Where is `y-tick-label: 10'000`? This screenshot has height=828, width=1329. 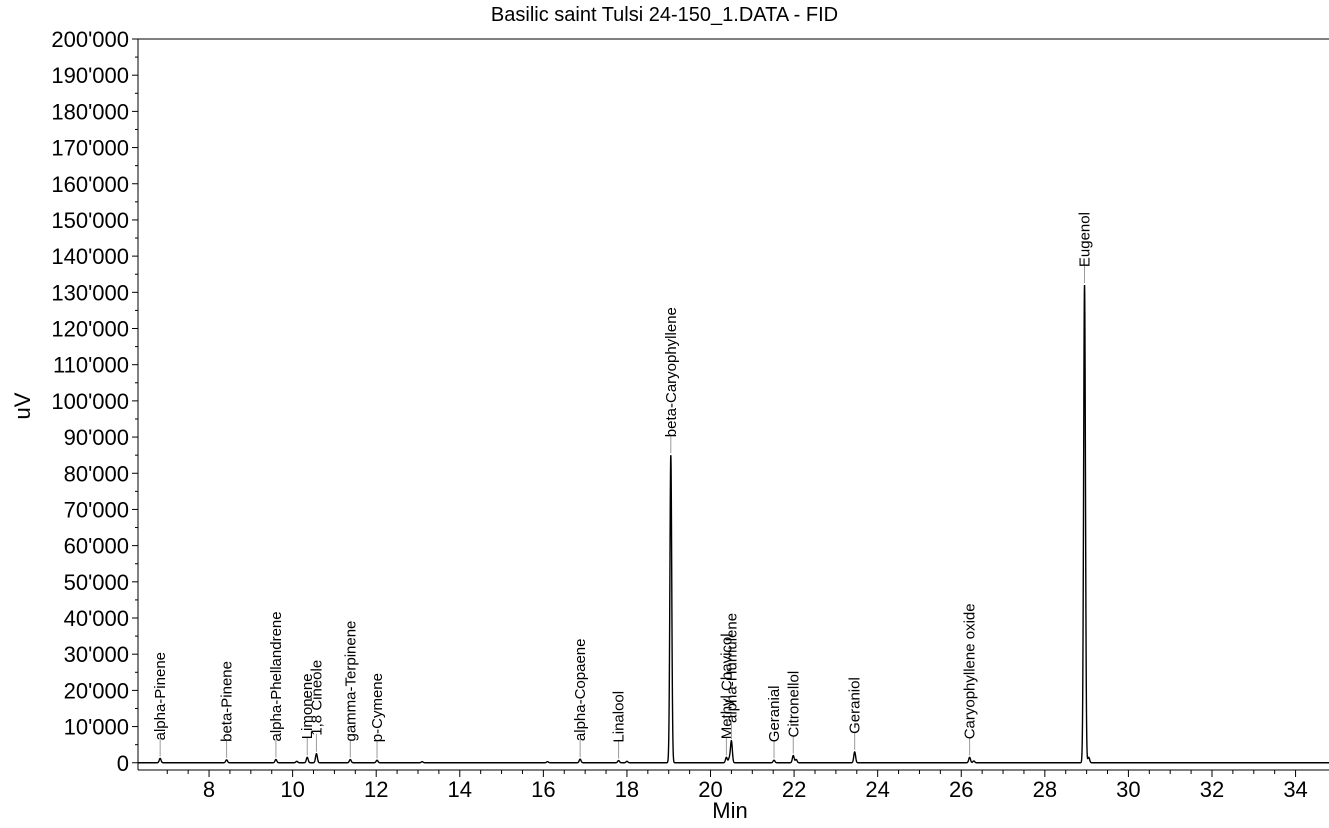 y-tick-label: 10'000 is located at coordinates (96, 727).